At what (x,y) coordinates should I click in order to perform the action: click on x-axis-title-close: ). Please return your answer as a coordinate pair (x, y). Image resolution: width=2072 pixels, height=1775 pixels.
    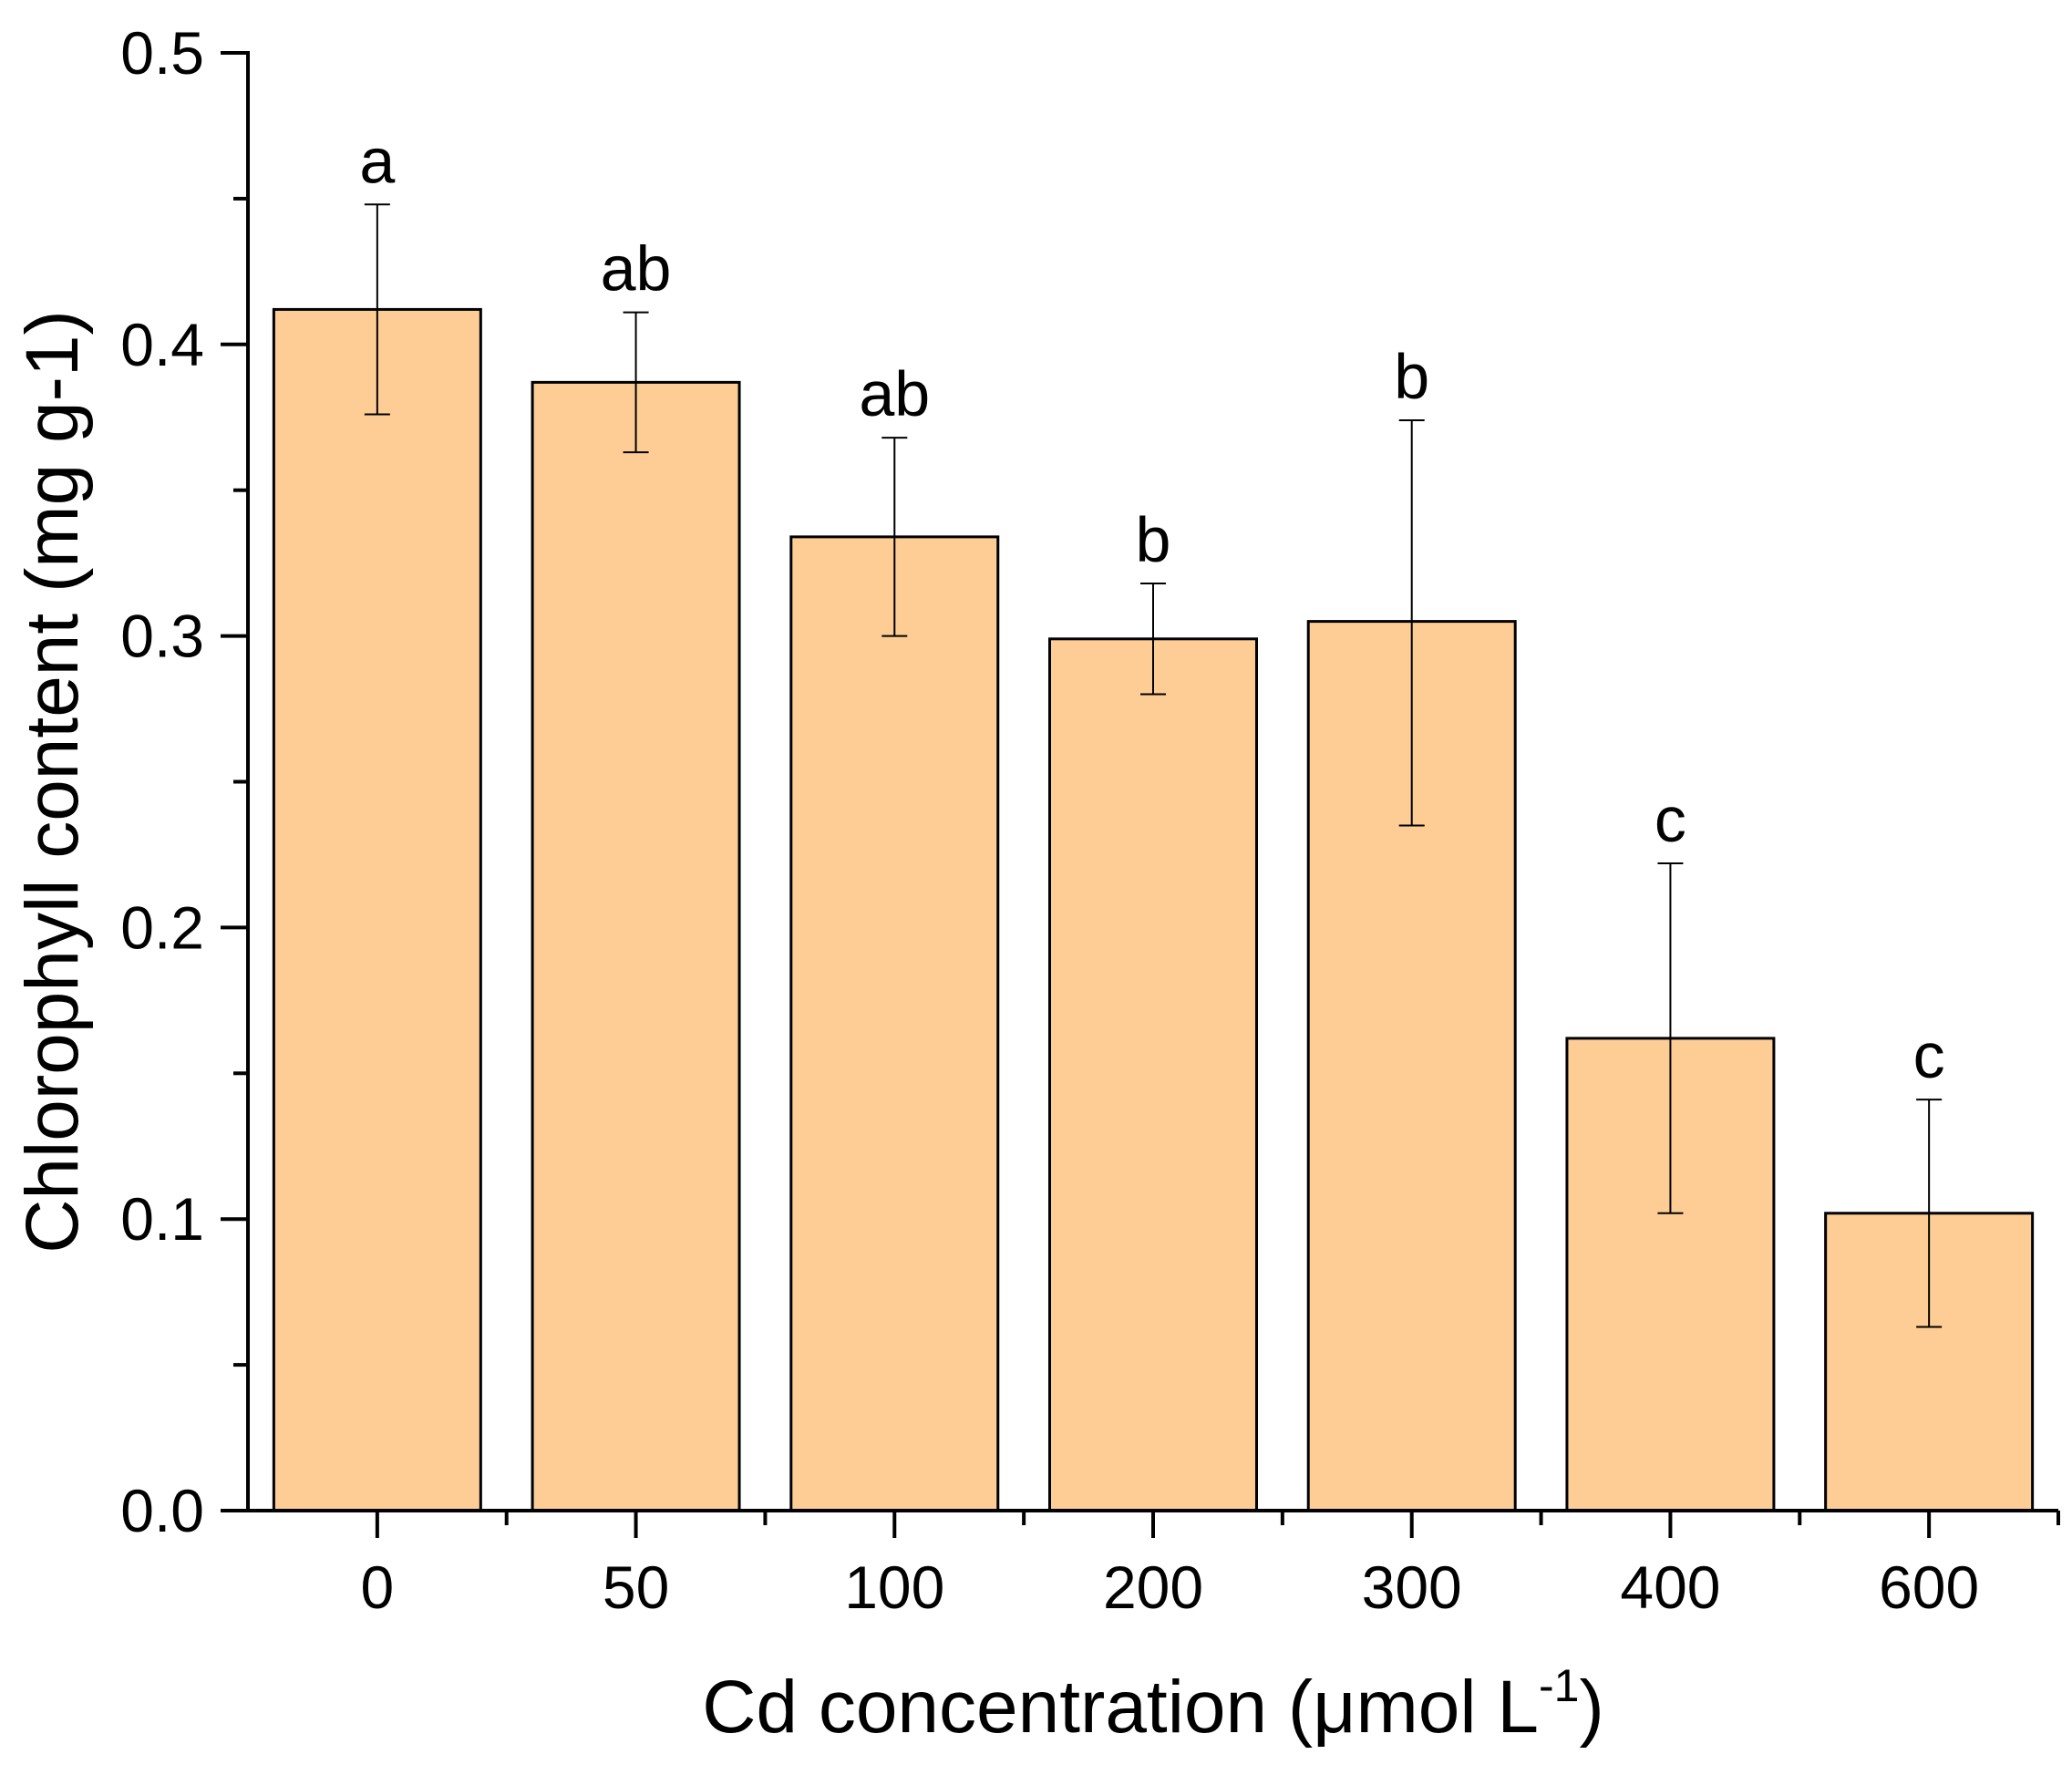
    Looking at the image, I should click on (1591, 1707).